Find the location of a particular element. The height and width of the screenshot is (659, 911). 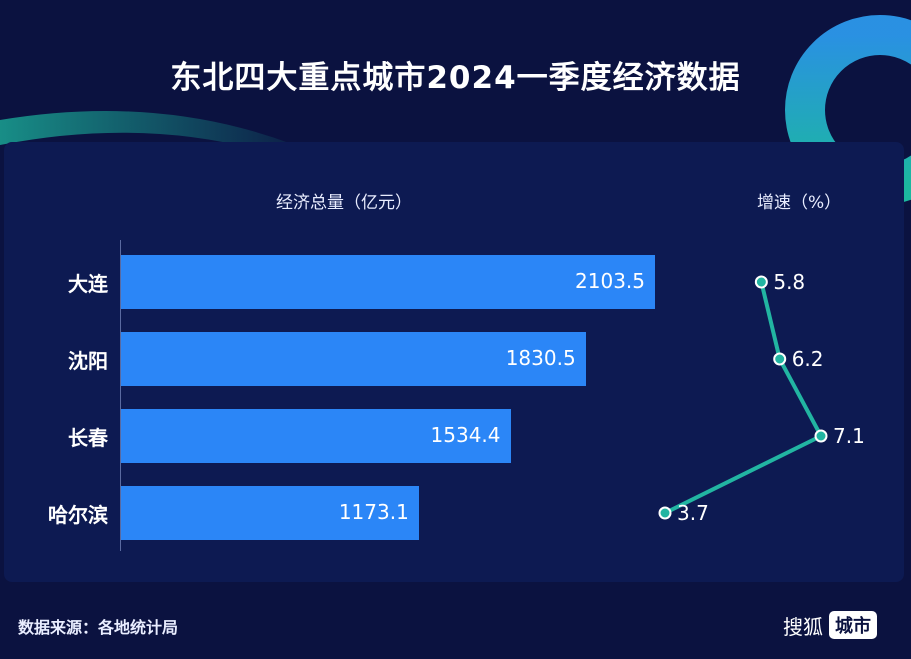

logo-text: 搜狐 is located at coordinates (803, 626).